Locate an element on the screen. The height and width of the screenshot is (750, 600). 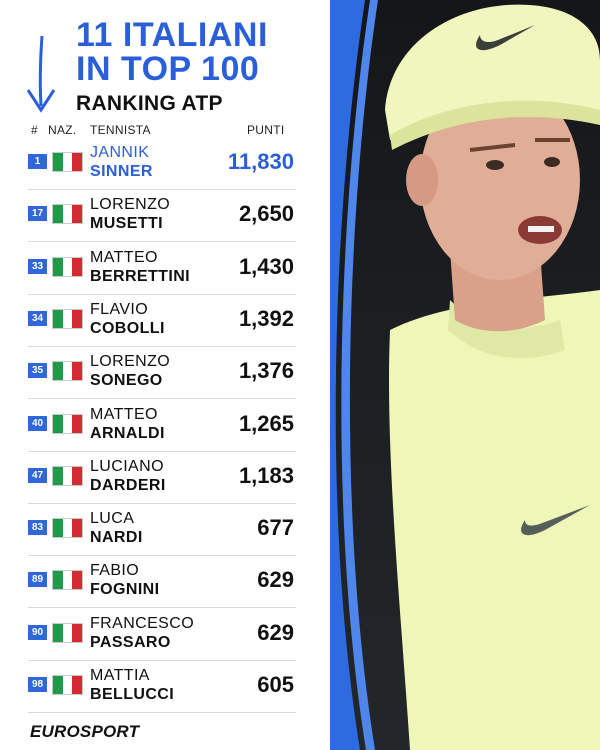
player-first-name: LUCIANO is located at coordinates (127, 466).